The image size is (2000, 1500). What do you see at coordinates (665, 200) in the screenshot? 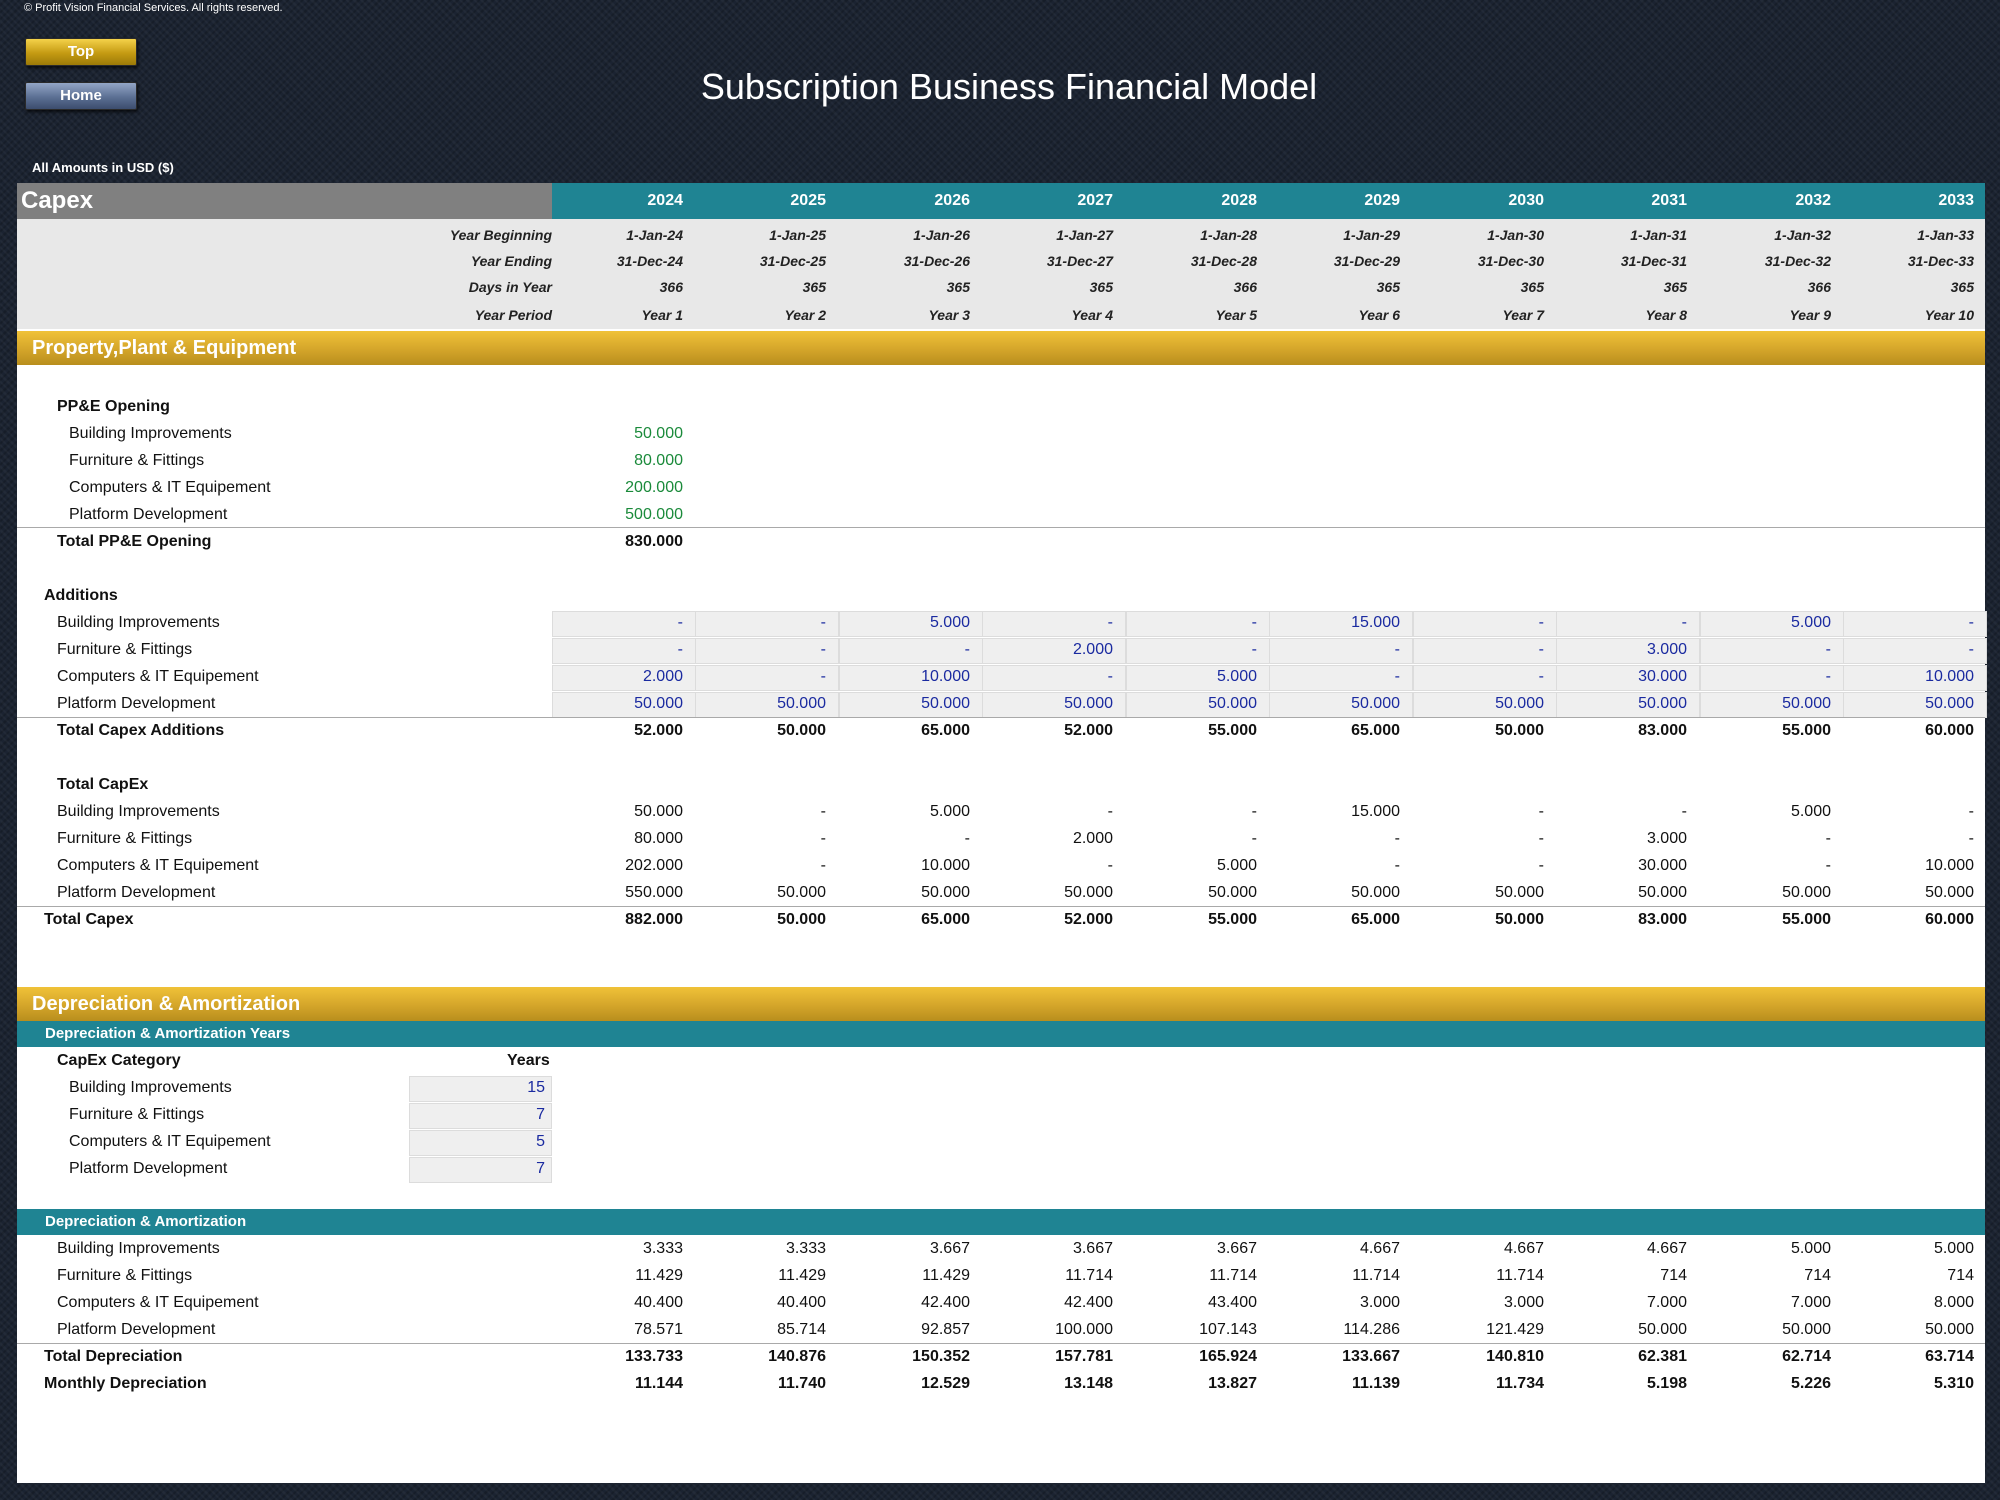
I see `year-header-2024: 2024` at bounding box center [665, 200].